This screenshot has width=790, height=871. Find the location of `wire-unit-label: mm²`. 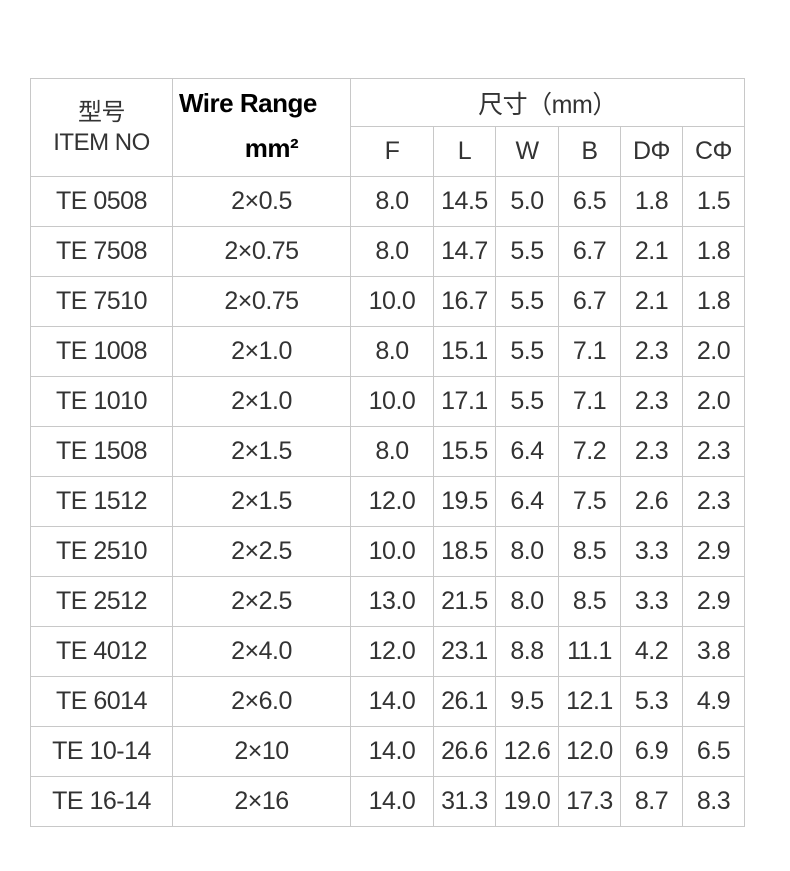

wire-unit-label: mm² is located at coordinates (271, 147).